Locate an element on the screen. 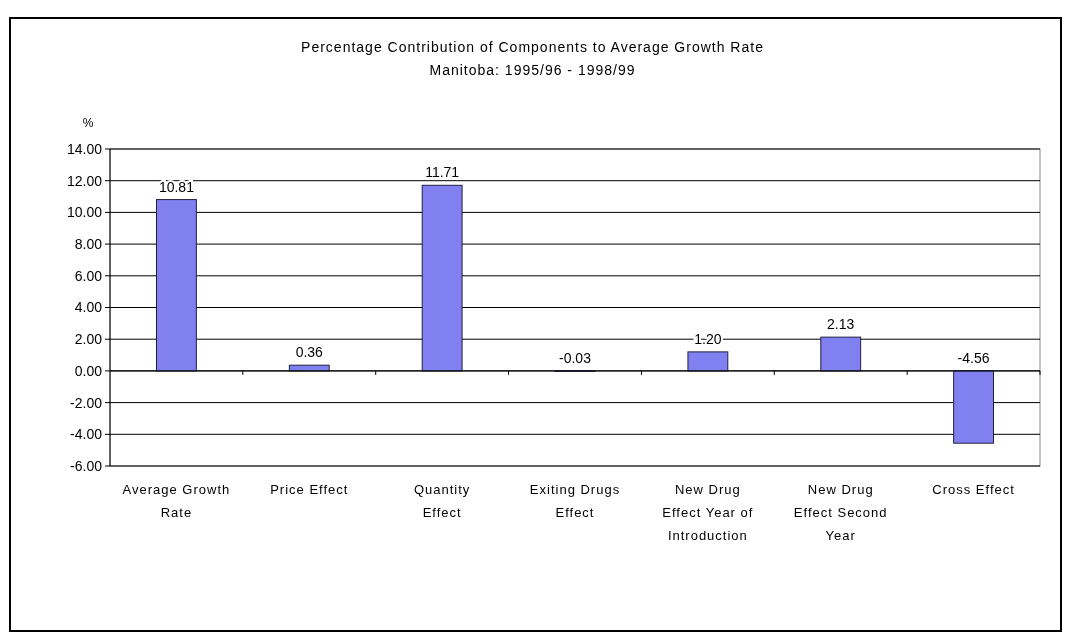  y-axis-title: % is located at coordinates (88, 123).